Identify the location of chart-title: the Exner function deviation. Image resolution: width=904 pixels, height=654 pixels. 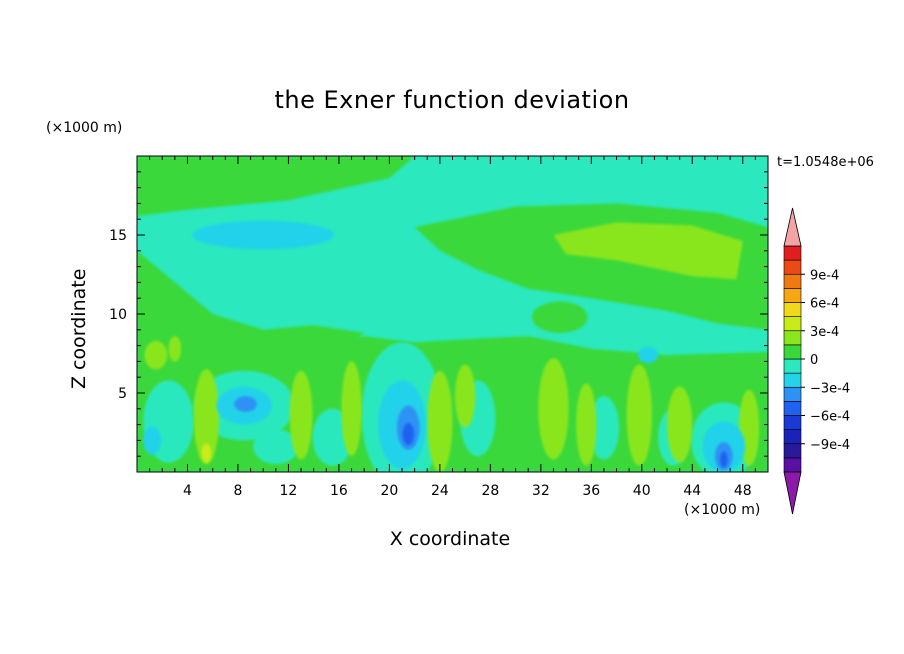
(452, 100).